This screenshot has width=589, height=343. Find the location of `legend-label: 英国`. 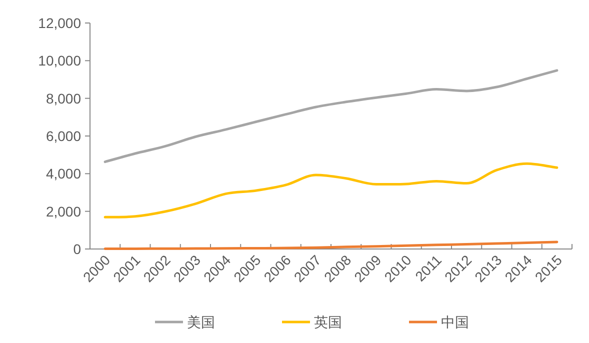

legend-label: 英国 is located at coordinates (328, 322).